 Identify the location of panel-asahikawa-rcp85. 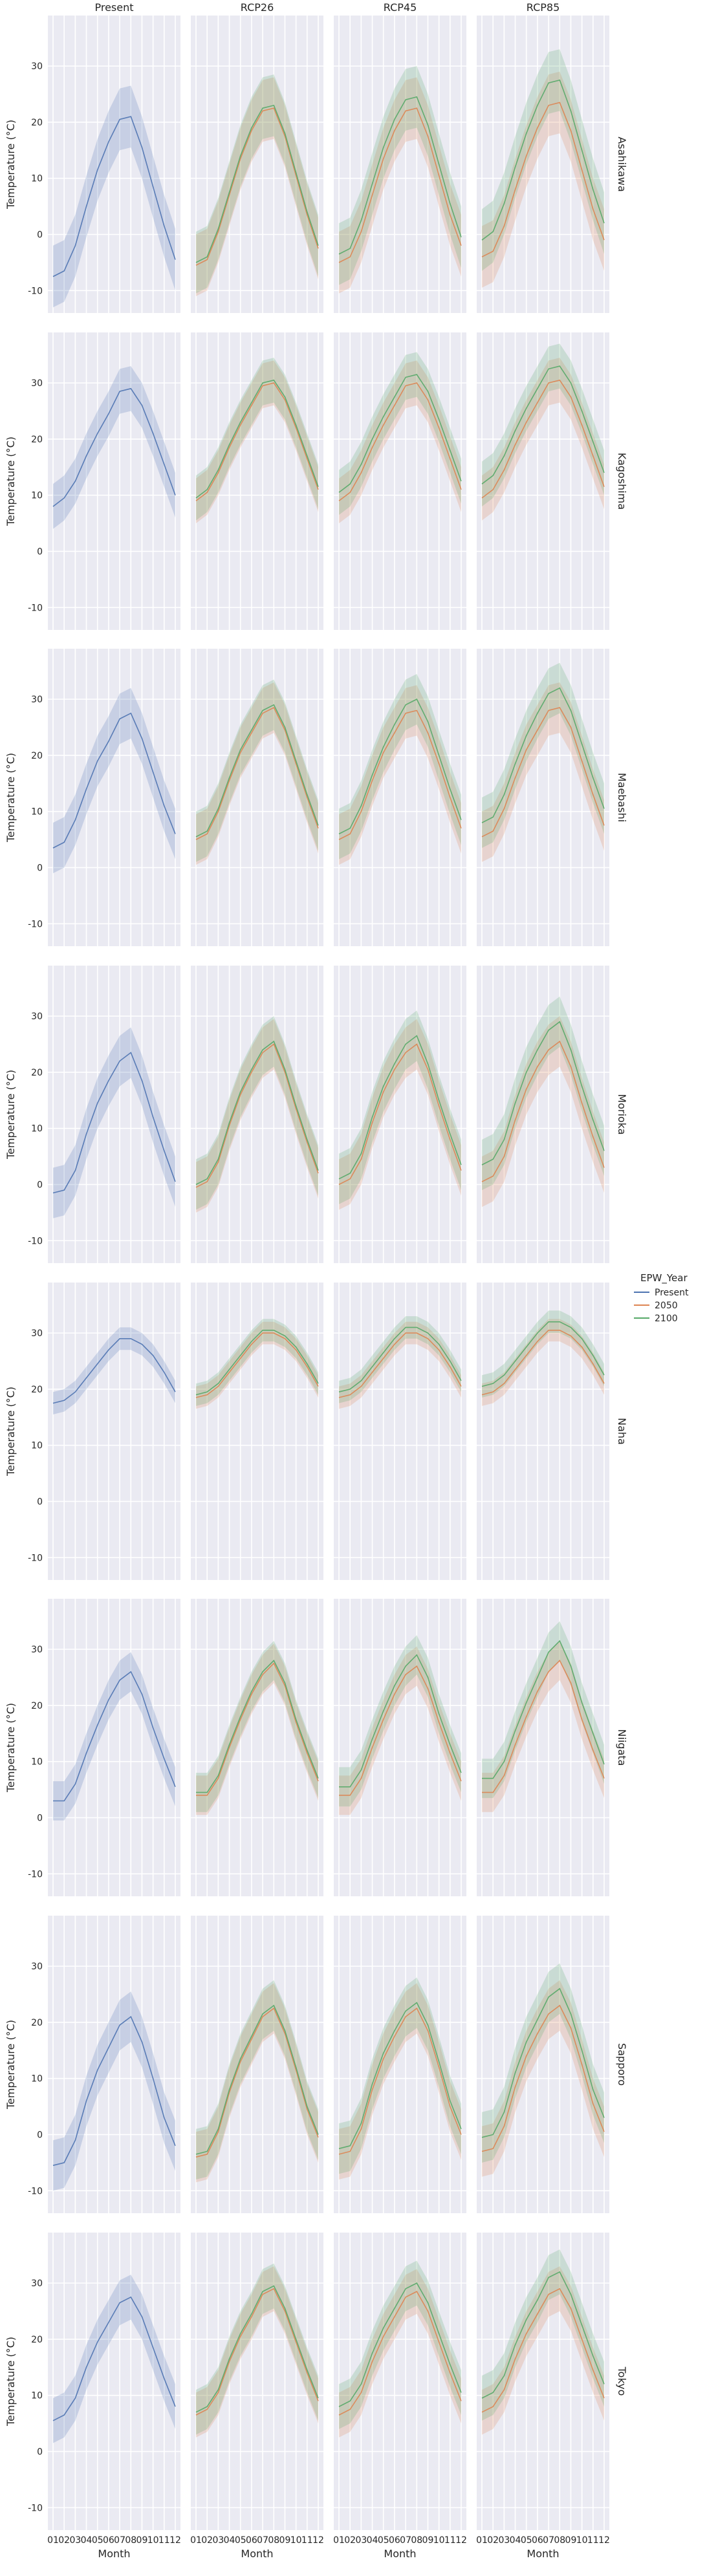
(543, 164).